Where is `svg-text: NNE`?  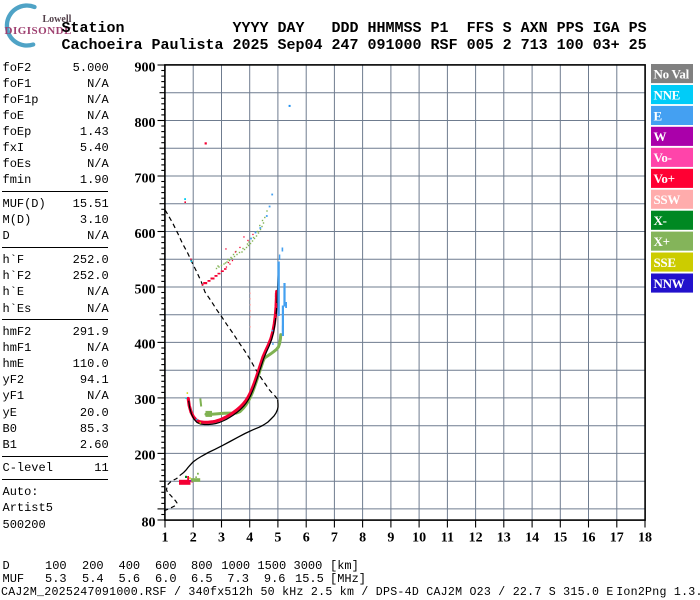 svg-text: NNE is located at coordinates (667, 94).